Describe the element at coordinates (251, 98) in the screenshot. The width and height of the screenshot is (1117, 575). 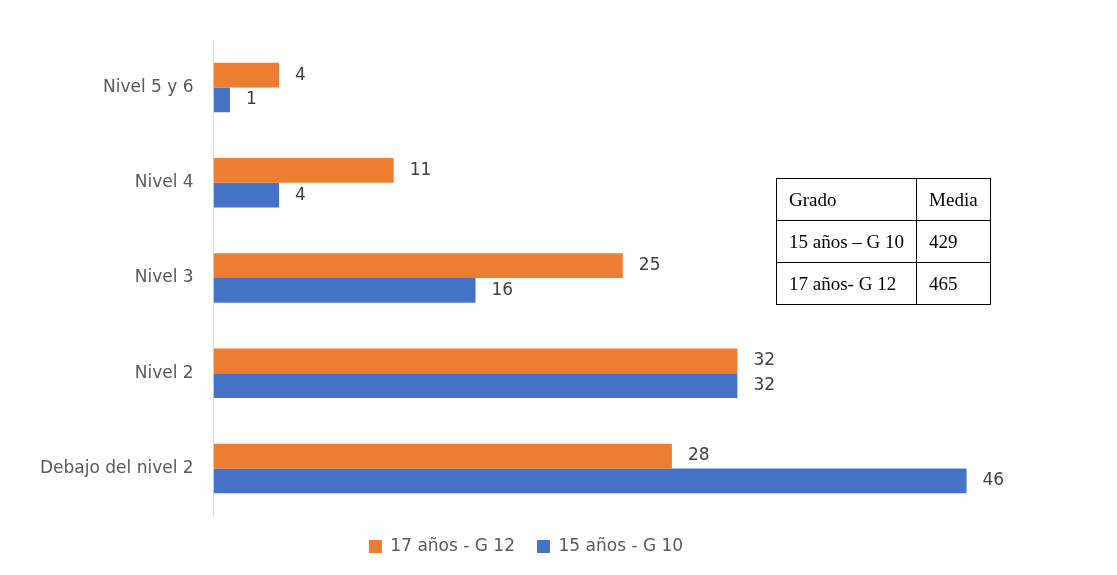
I see `data-label: 1` at that location.